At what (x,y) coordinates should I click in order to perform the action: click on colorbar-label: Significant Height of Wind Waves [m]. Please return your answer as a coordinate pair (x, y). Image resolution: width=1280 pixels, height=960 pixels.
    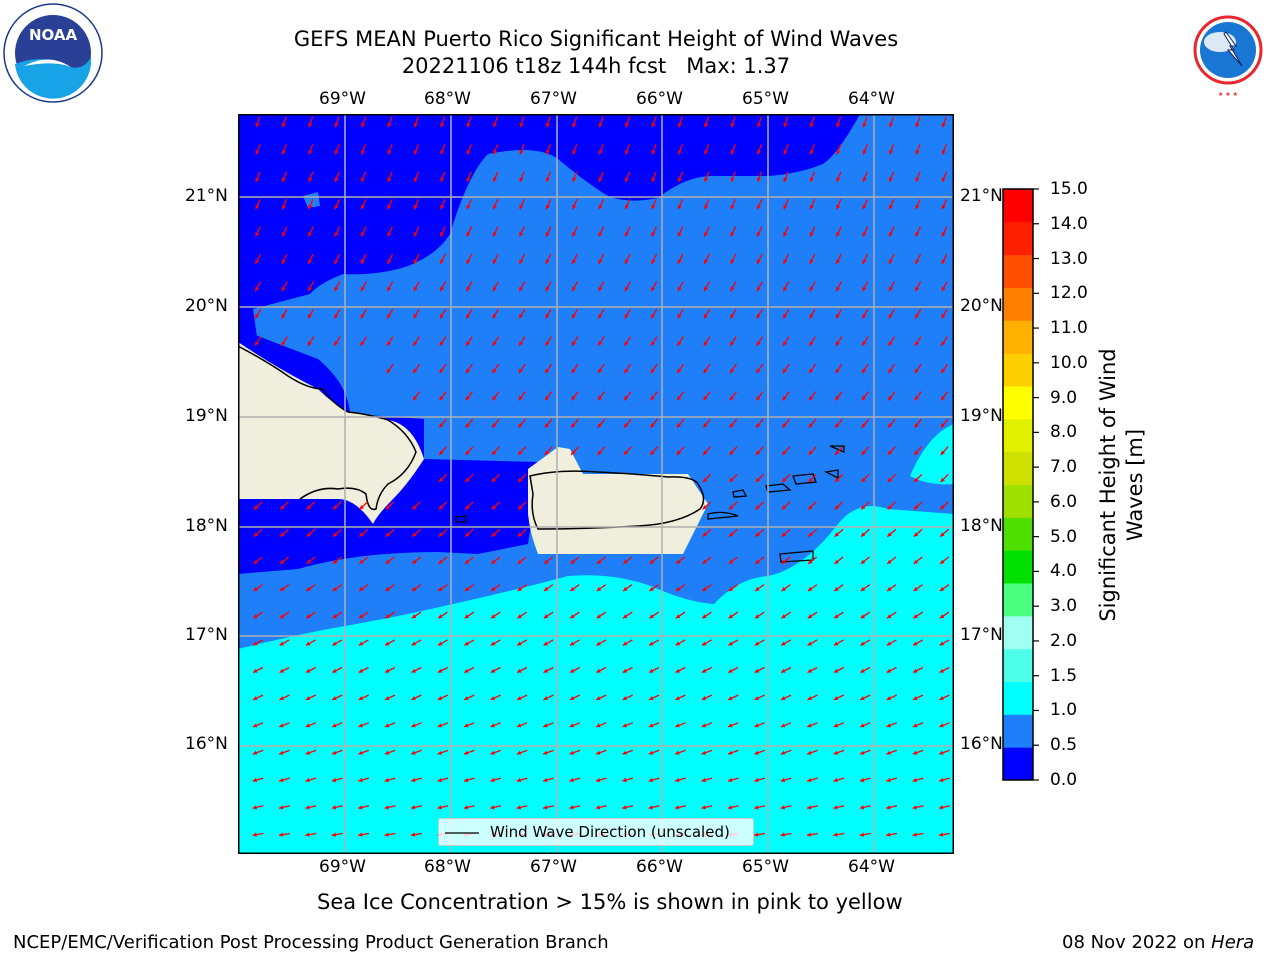
    Looking at the image, I should click on (1121, 485).